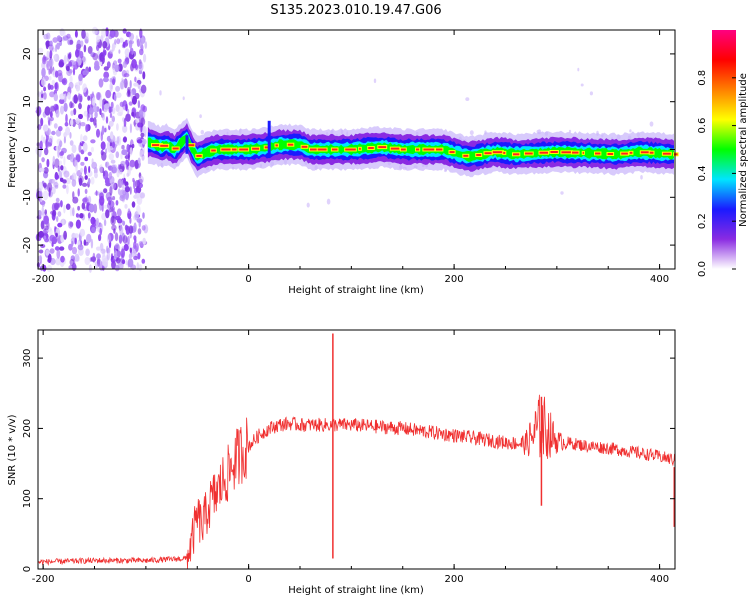 This screenshot has height=600, width=750. What do you see at coordinates (355, 10) in the screenshot?
I see `figure-title: S135.2023.010.19.47.G06` at bounding box center [355, 10].